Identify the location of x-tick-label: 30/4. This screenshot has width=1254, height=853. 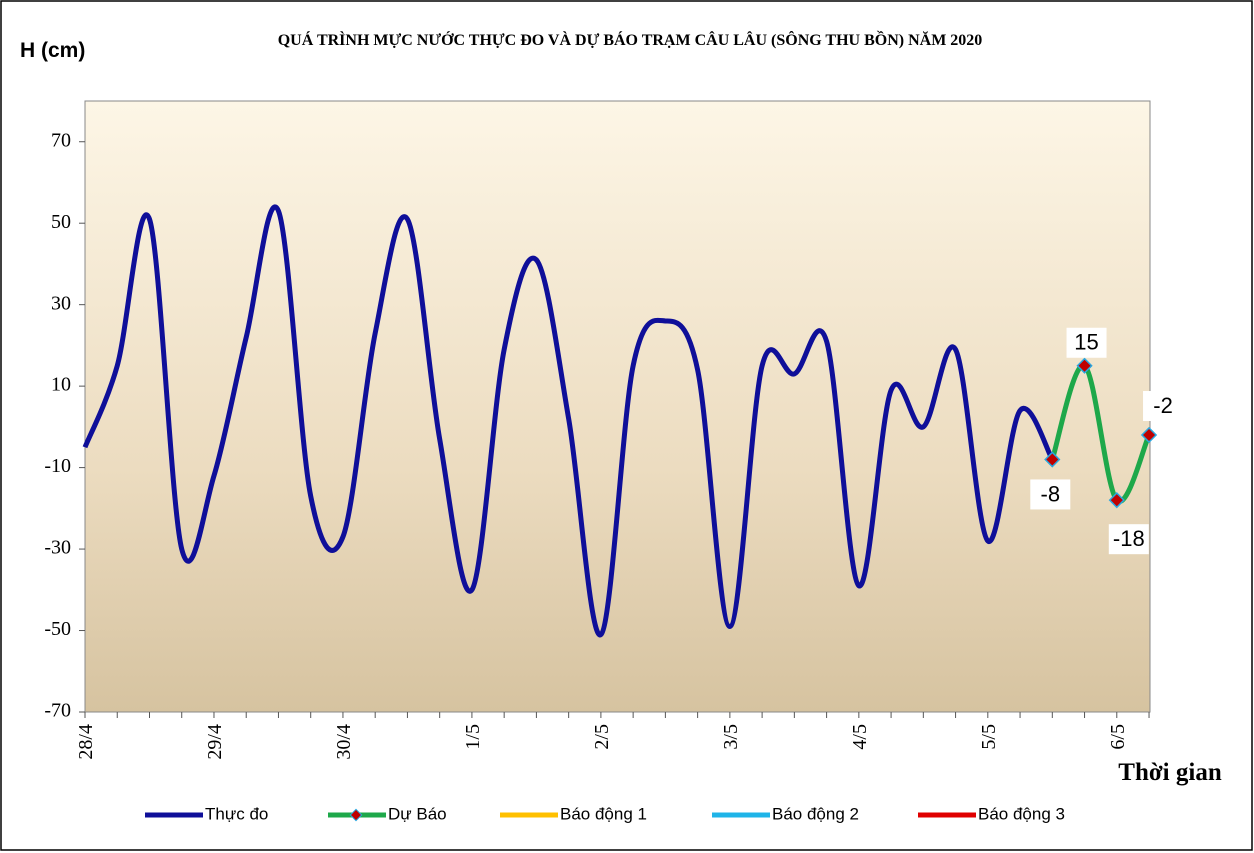
(344, 742).